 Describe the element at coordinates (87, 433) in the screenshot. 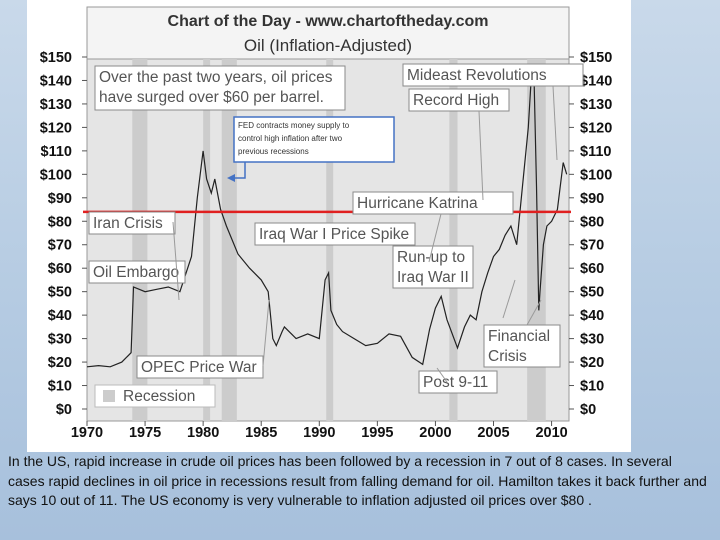

I see `xtick-label: 1970` at that location.